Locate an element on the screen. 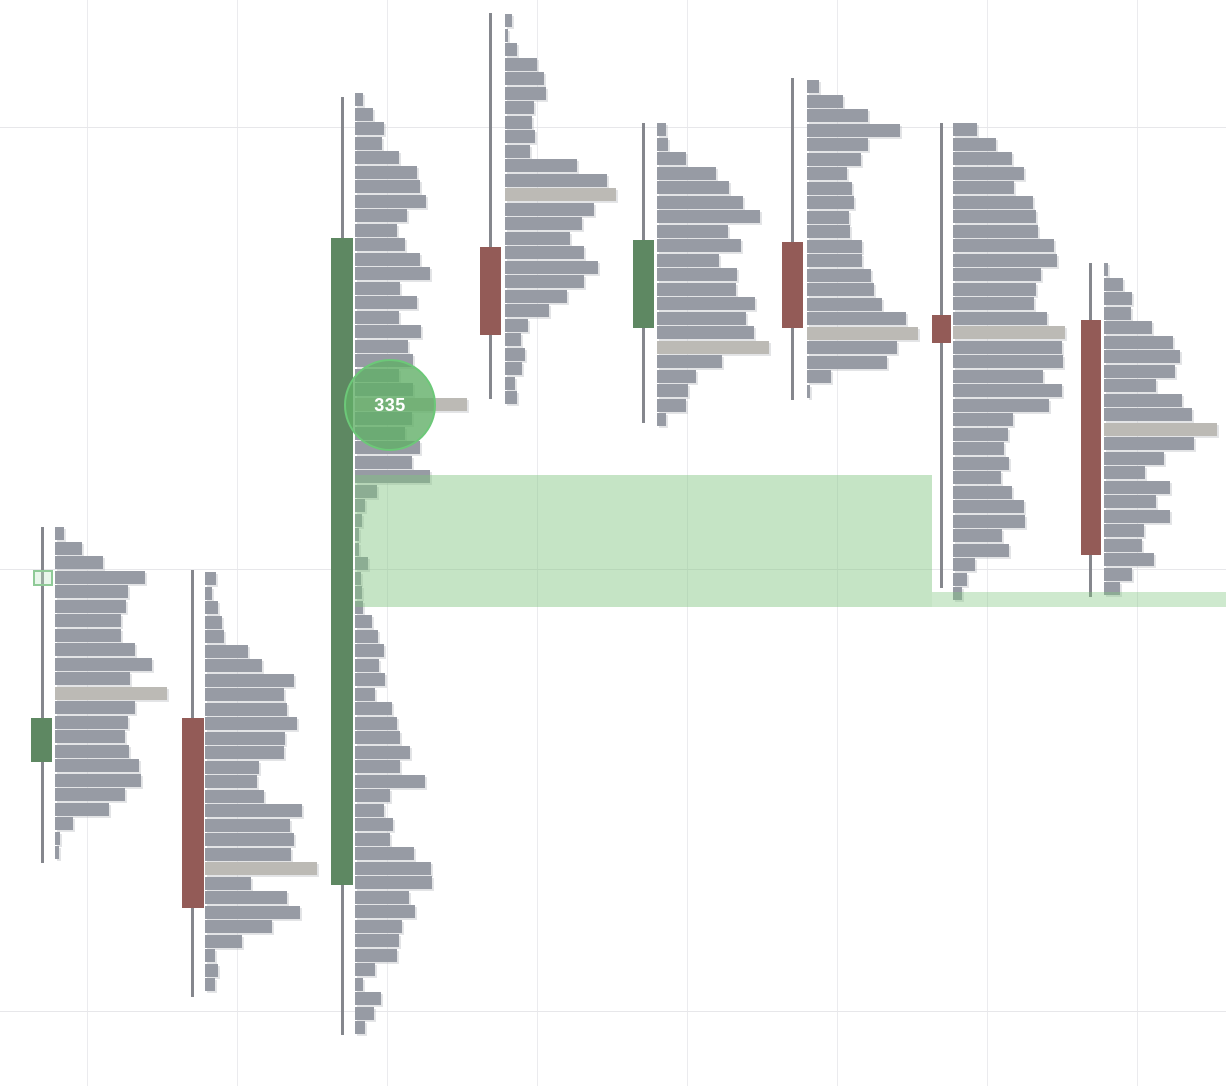 The image size is (1226, 1086). volume-badge: 335 is located at coordinates (390, 405).